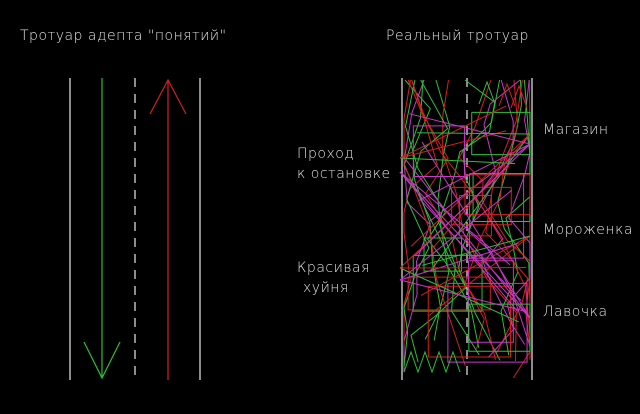  What do you see at coordinates (588, 230) in the screenshot?
I see `label: Мороженка` at bounding box center [588, 230].